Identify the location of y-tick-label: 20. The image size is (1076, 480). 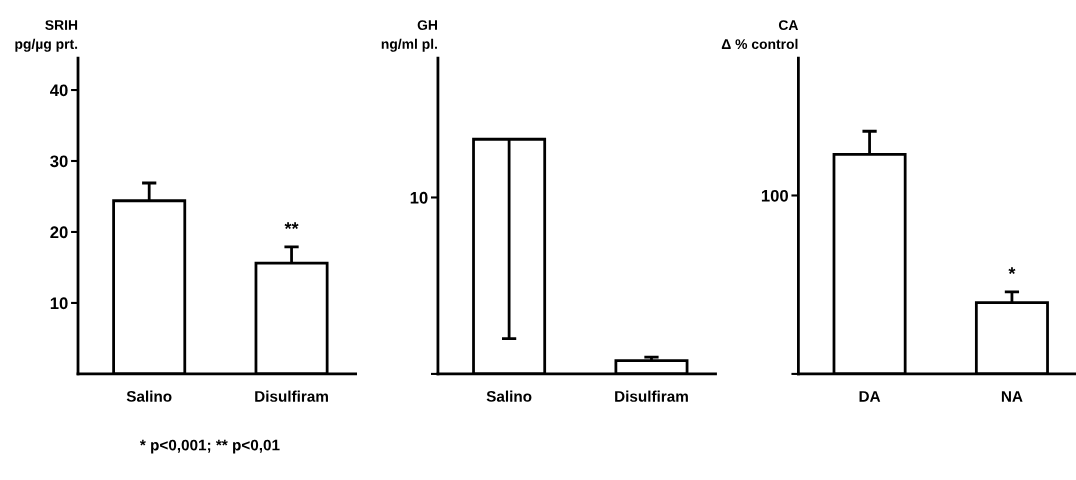
(59, 232).